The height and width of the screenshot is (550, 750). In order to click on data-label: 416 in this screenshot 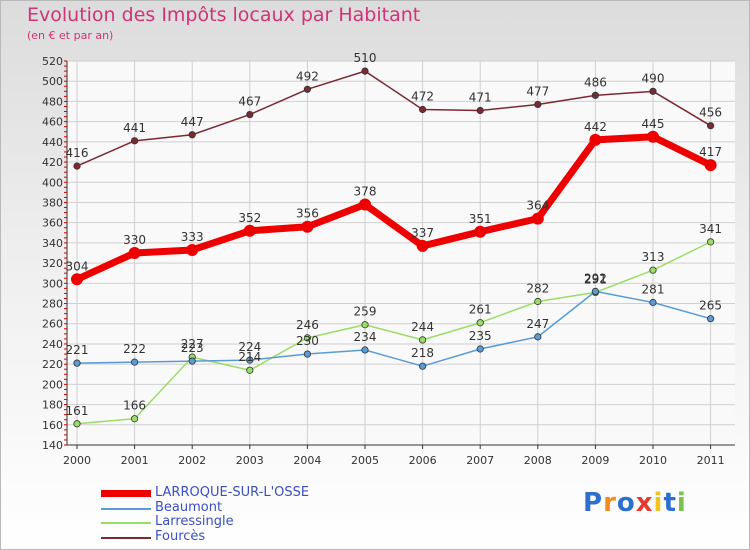, I will do `click(77, 153)`.